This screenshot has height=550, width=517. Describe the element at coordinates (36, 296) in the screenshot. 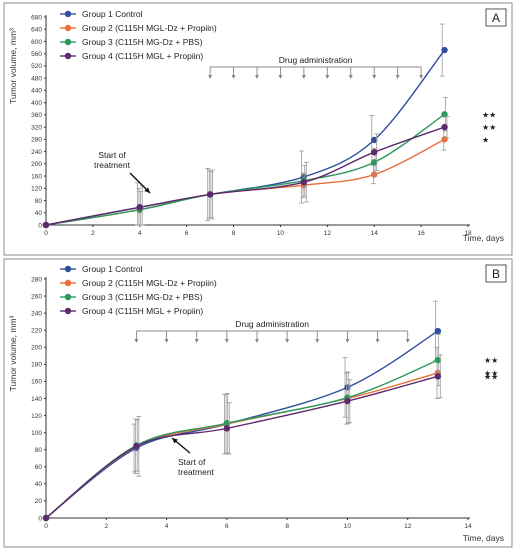

I see `y-tick-label: 260` at that location.